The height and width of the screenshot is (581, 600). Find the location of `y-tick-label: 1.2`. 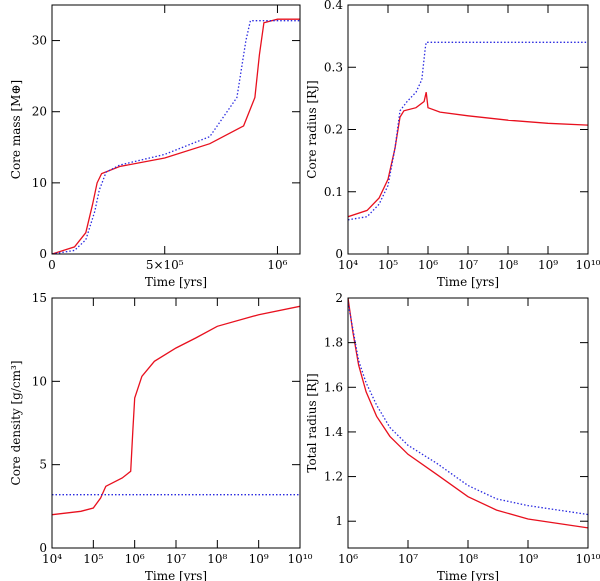

y-tick-label: 1.2 is located at coordinates (333, 477).